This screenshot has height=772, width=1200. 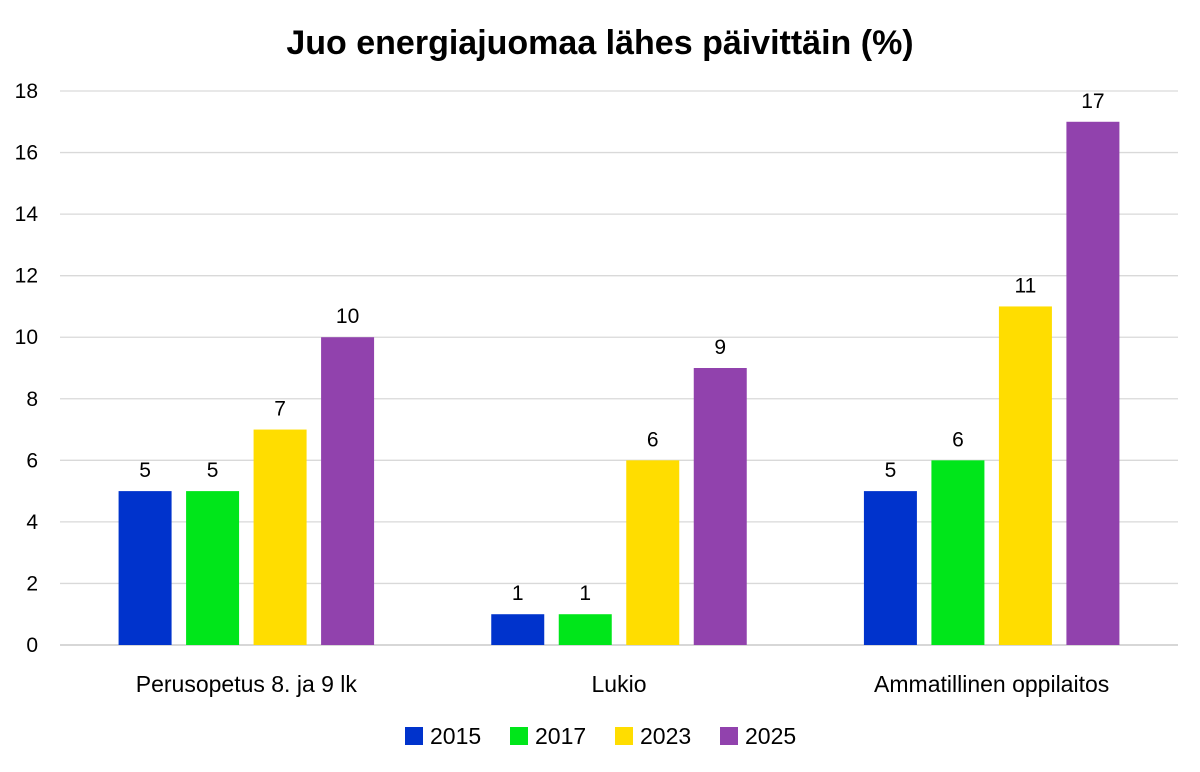 I want to click on data-label: 10, so click(x=347, y=316).